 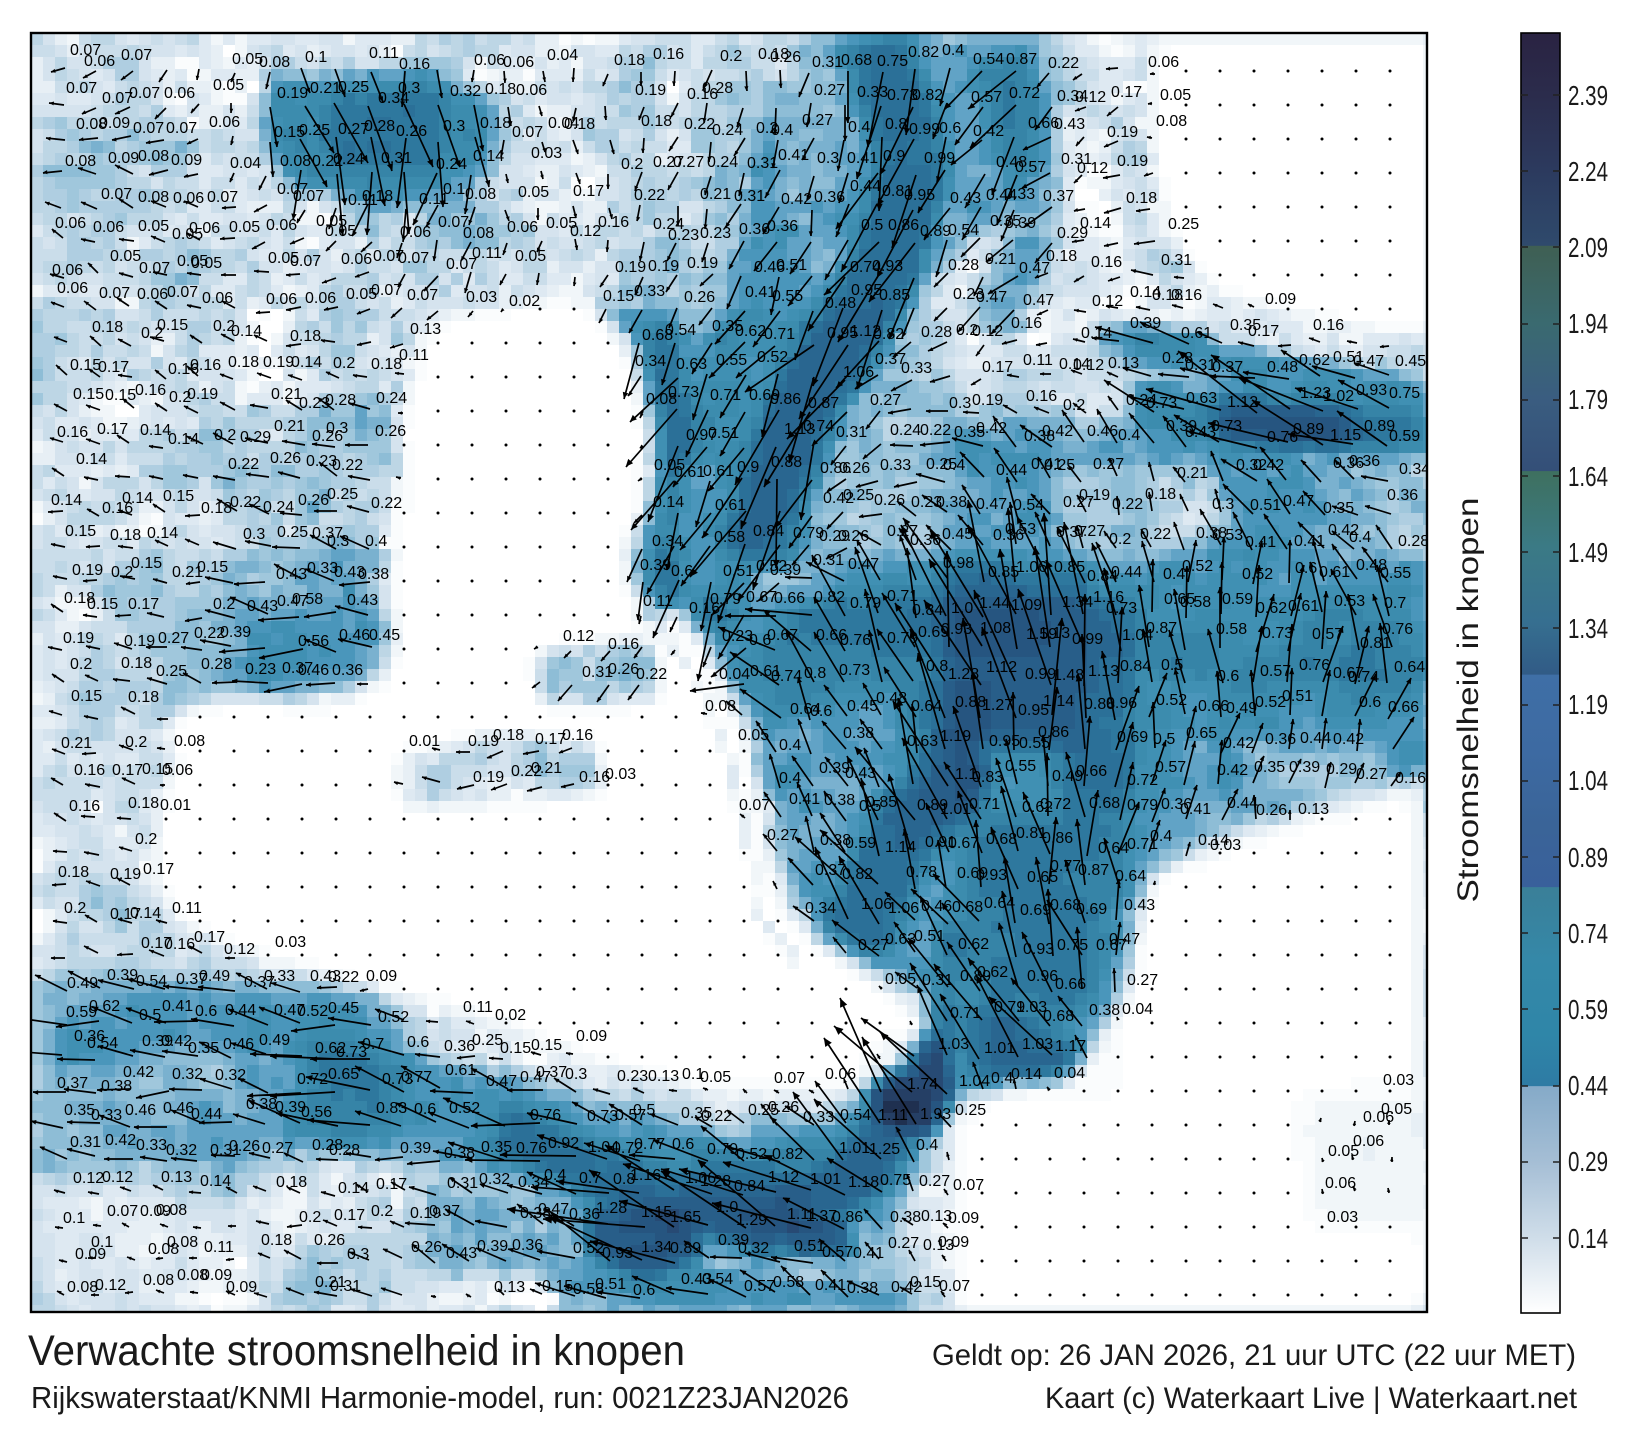 I want to click on svg-text: 1.04, so click(x=603, y=1147).